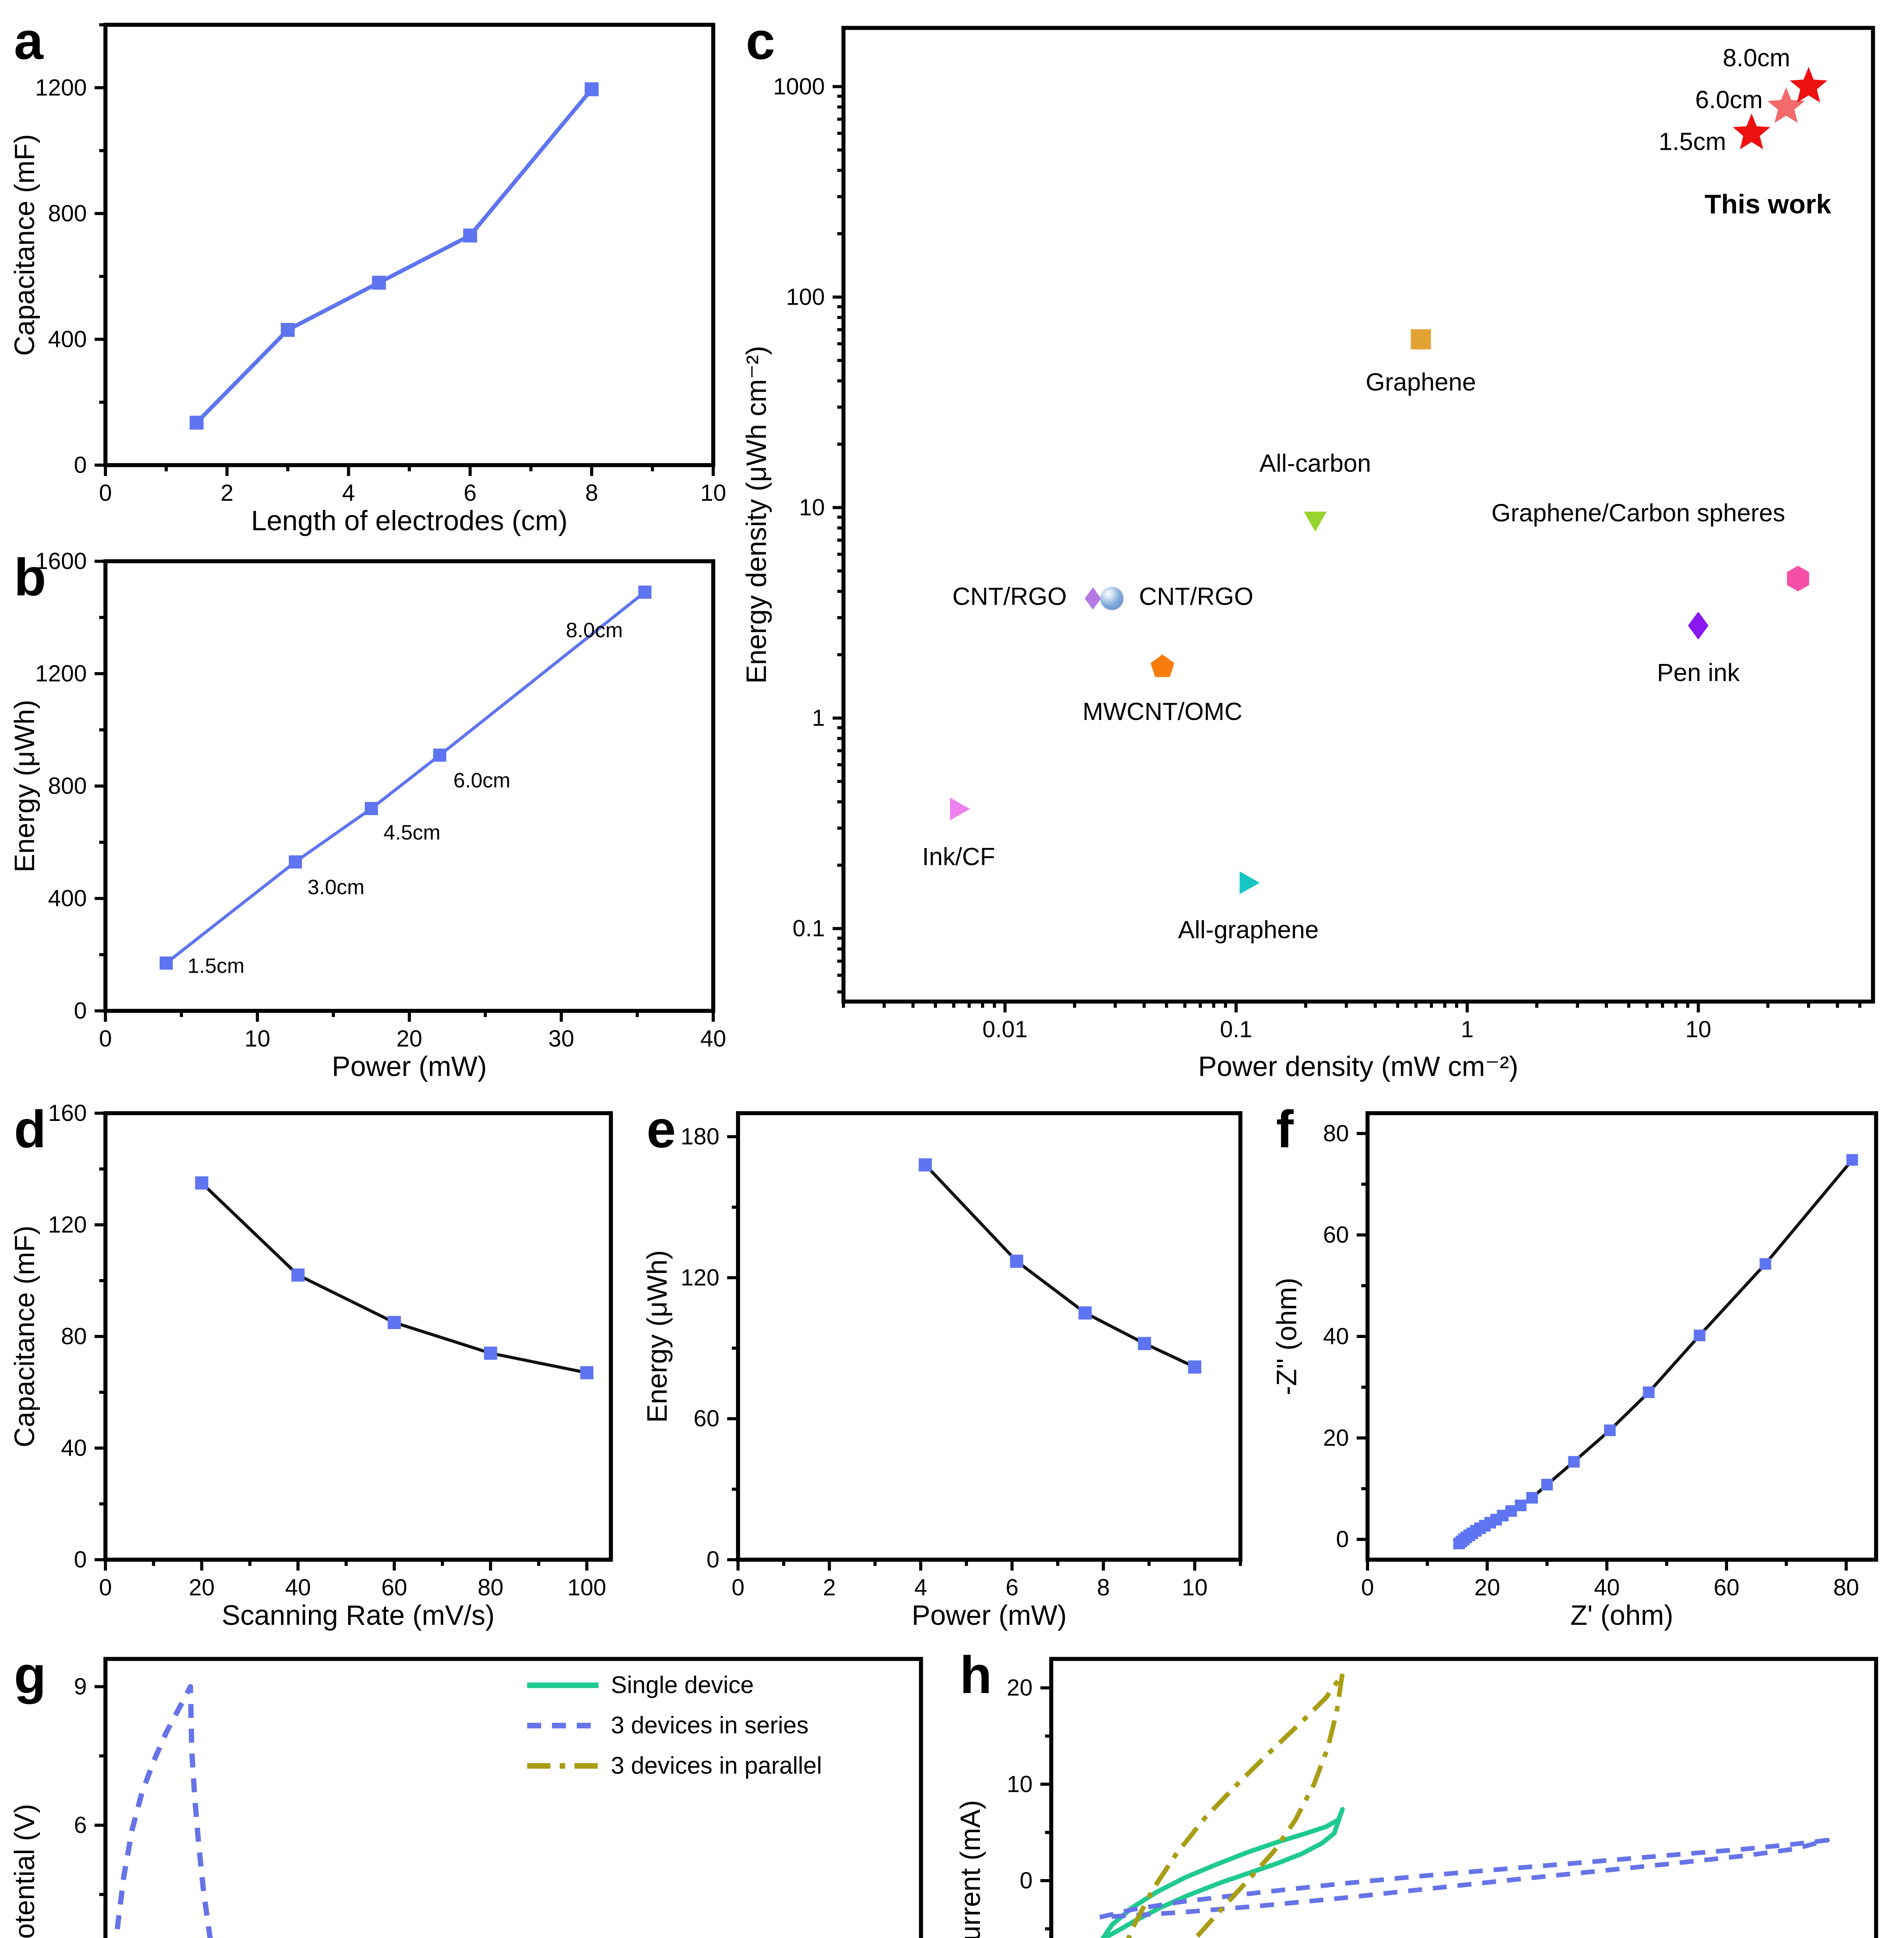 The image size is (1904, 1938). What do you see at coordinates (1287, 1337) in the screenshot?
I see `chart-text: -Z'' (ohm)` at bounding box center [1287, 1337].